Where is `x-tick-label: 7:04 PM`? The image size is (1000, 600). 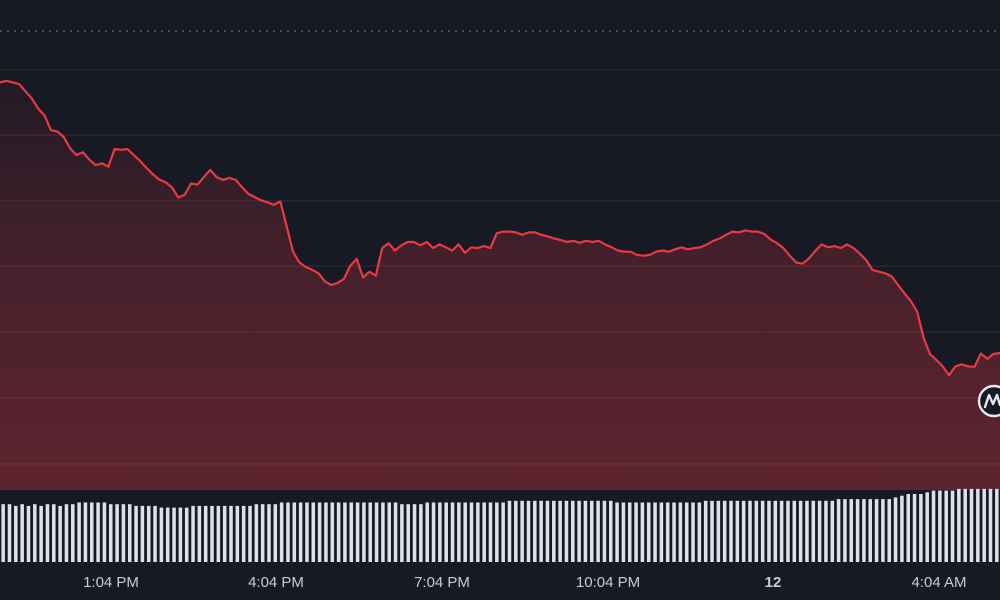 x-tick-label: 7:04 PM is located at coordinates (442, 582).